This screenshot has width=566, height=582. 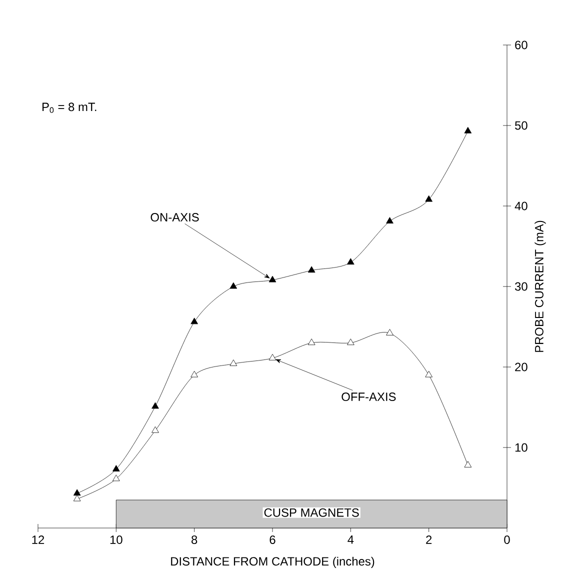 I want to click on y-tick-label: 40, so click(x=521, y=206).